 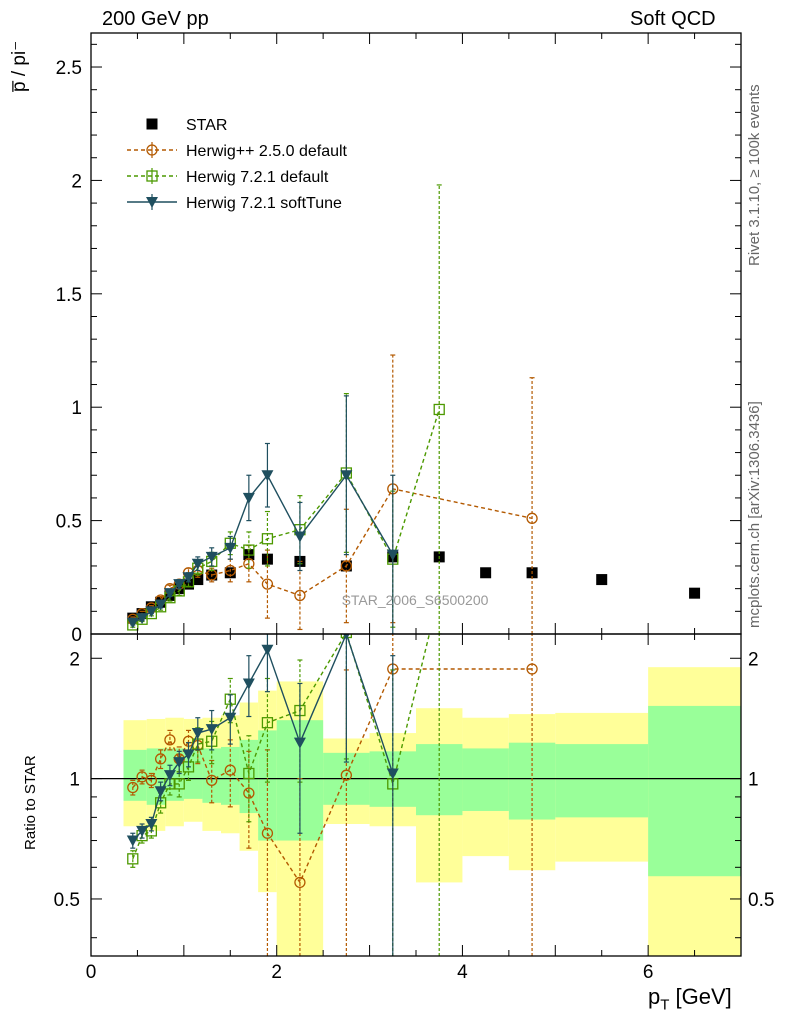 I want to click on y-tick-label: 0, so click(x=76, y=635).